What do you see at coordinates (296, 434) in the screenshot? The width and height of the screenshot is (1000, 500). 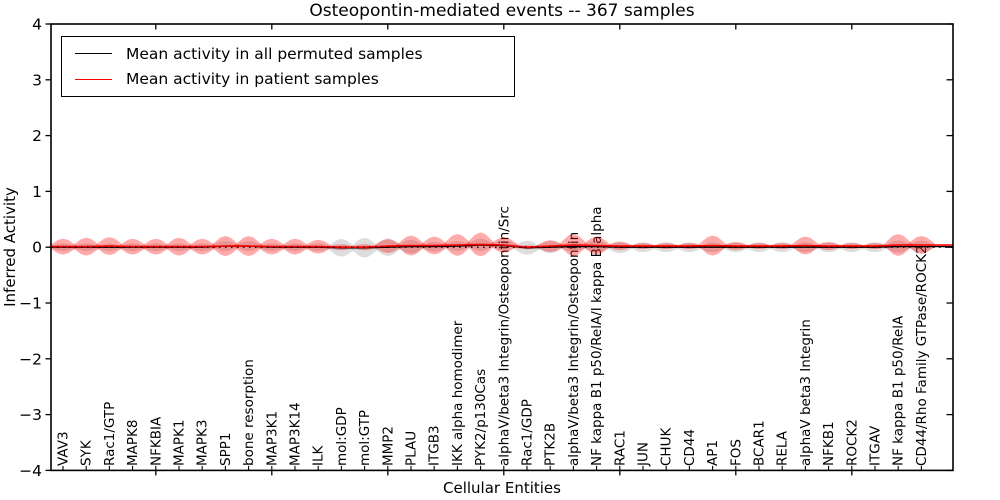 I see `x-tick-label: MAP3K14` at bounding box center [296, 434].